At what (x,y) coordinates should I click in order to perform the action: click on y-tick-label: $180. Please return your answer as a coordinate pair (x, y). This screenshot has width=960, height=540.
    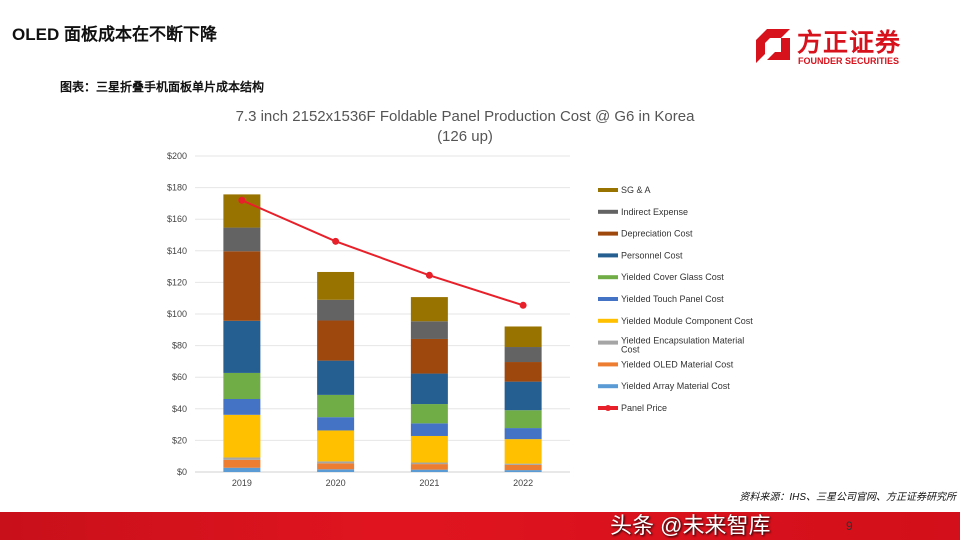
    Looking at the image, I should click on (177, 188).